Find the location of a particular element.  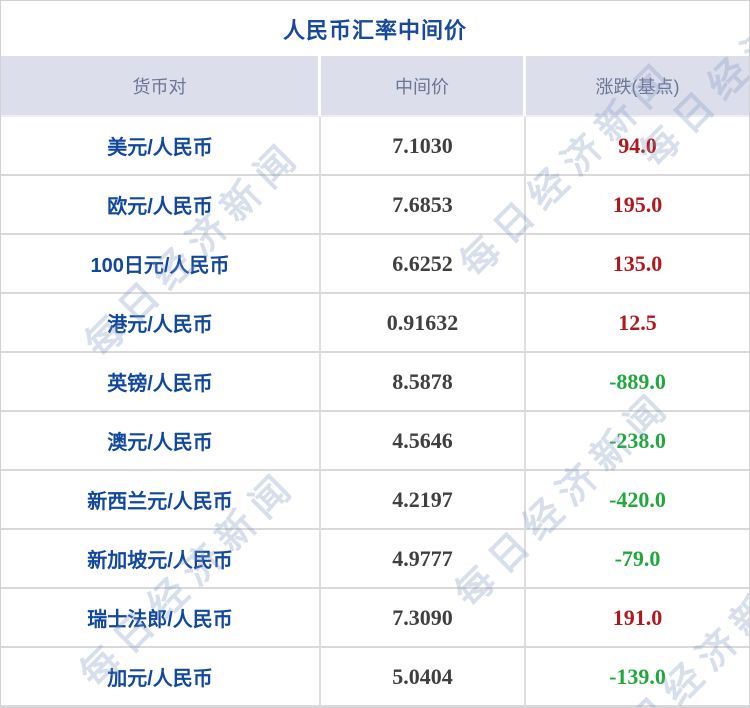

column-header-change-basis-points: 涨跌(基点) is located at coordinates (637, 86).